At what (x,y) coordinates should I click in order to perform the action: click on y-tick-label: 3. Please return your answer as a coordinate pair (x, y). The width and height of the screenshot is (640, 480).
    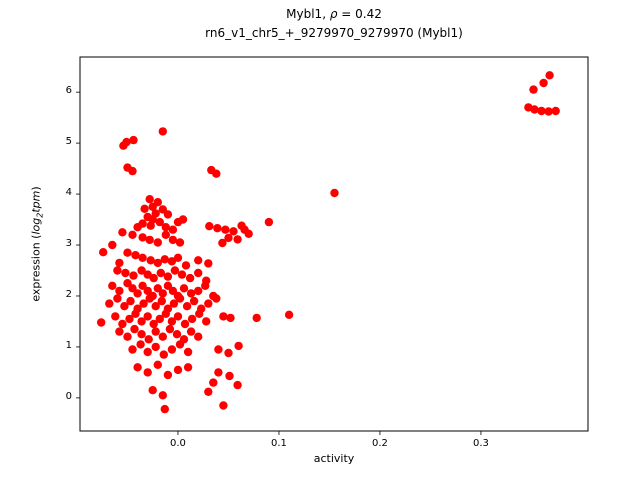
    Looking at the image, I should click on (68, 244).